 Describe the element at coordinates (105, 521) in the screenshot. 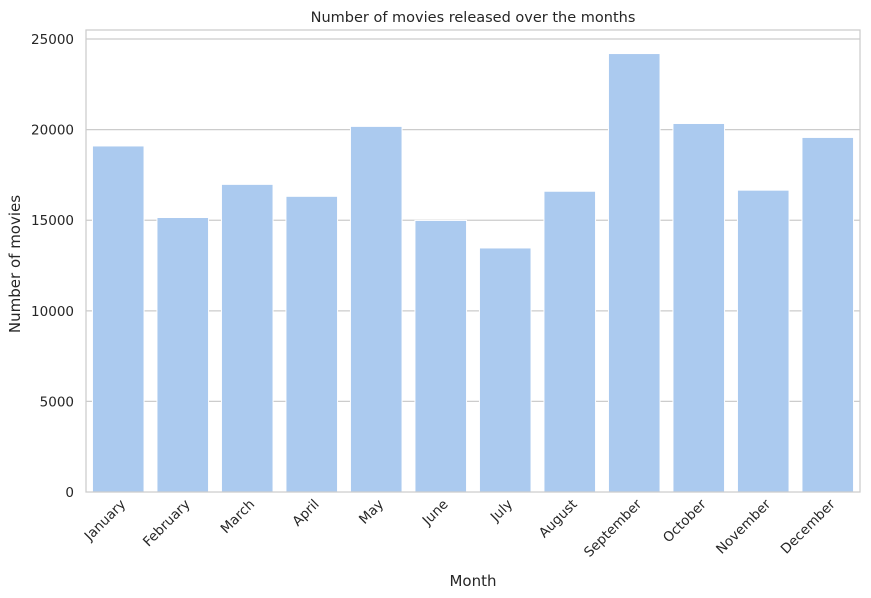

I see `x-tick-label: January` at that location.